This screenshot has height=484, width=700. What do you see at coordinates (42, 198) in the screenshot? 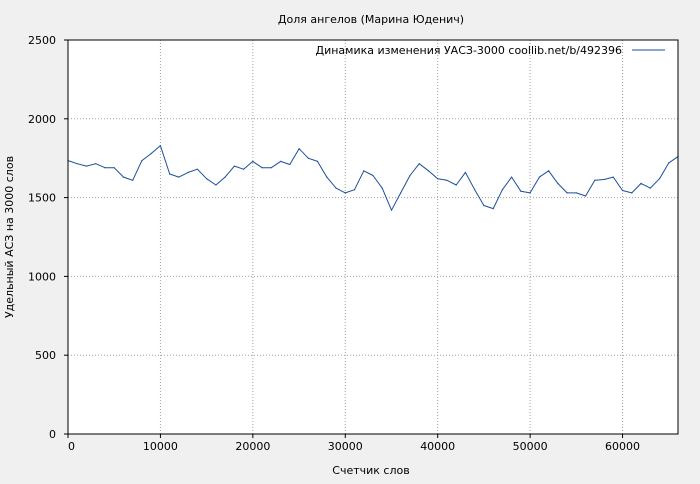
I see `y-tick-label: 1500` at bounding box center [42, 198].